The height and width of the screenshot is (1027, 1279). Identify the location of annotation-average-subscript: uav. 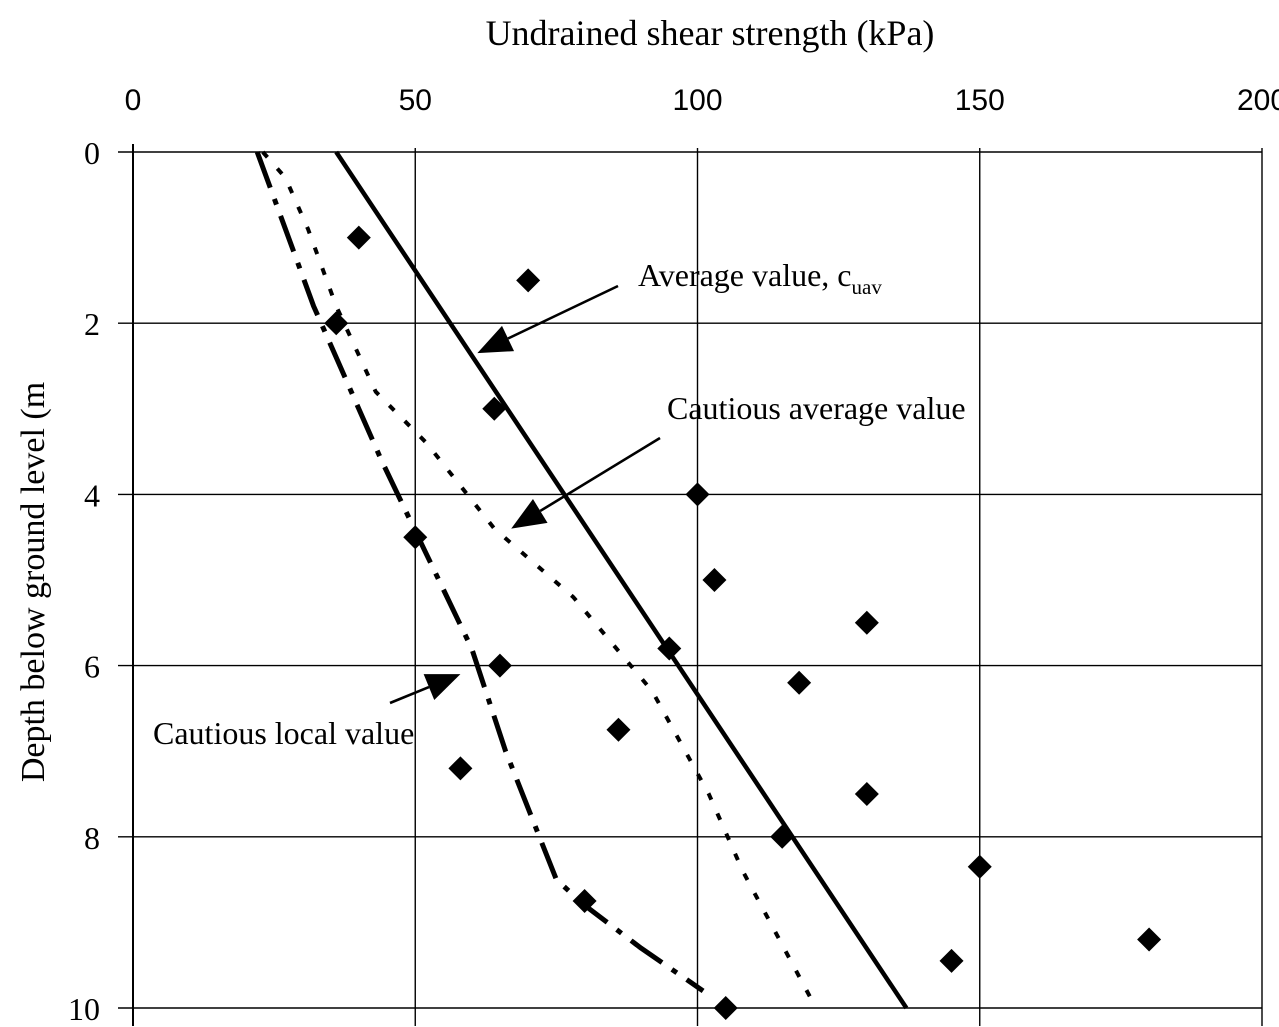
(867, 287).